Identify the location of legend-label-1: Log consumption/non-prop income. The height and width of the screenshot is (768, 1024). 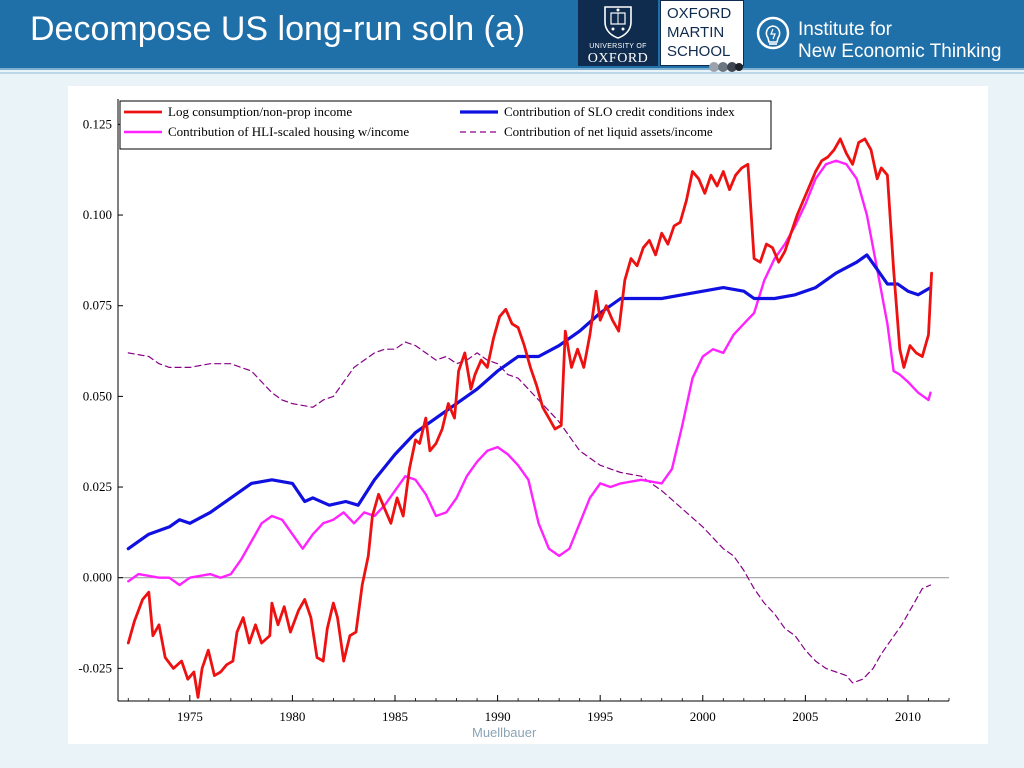
(260, 111).